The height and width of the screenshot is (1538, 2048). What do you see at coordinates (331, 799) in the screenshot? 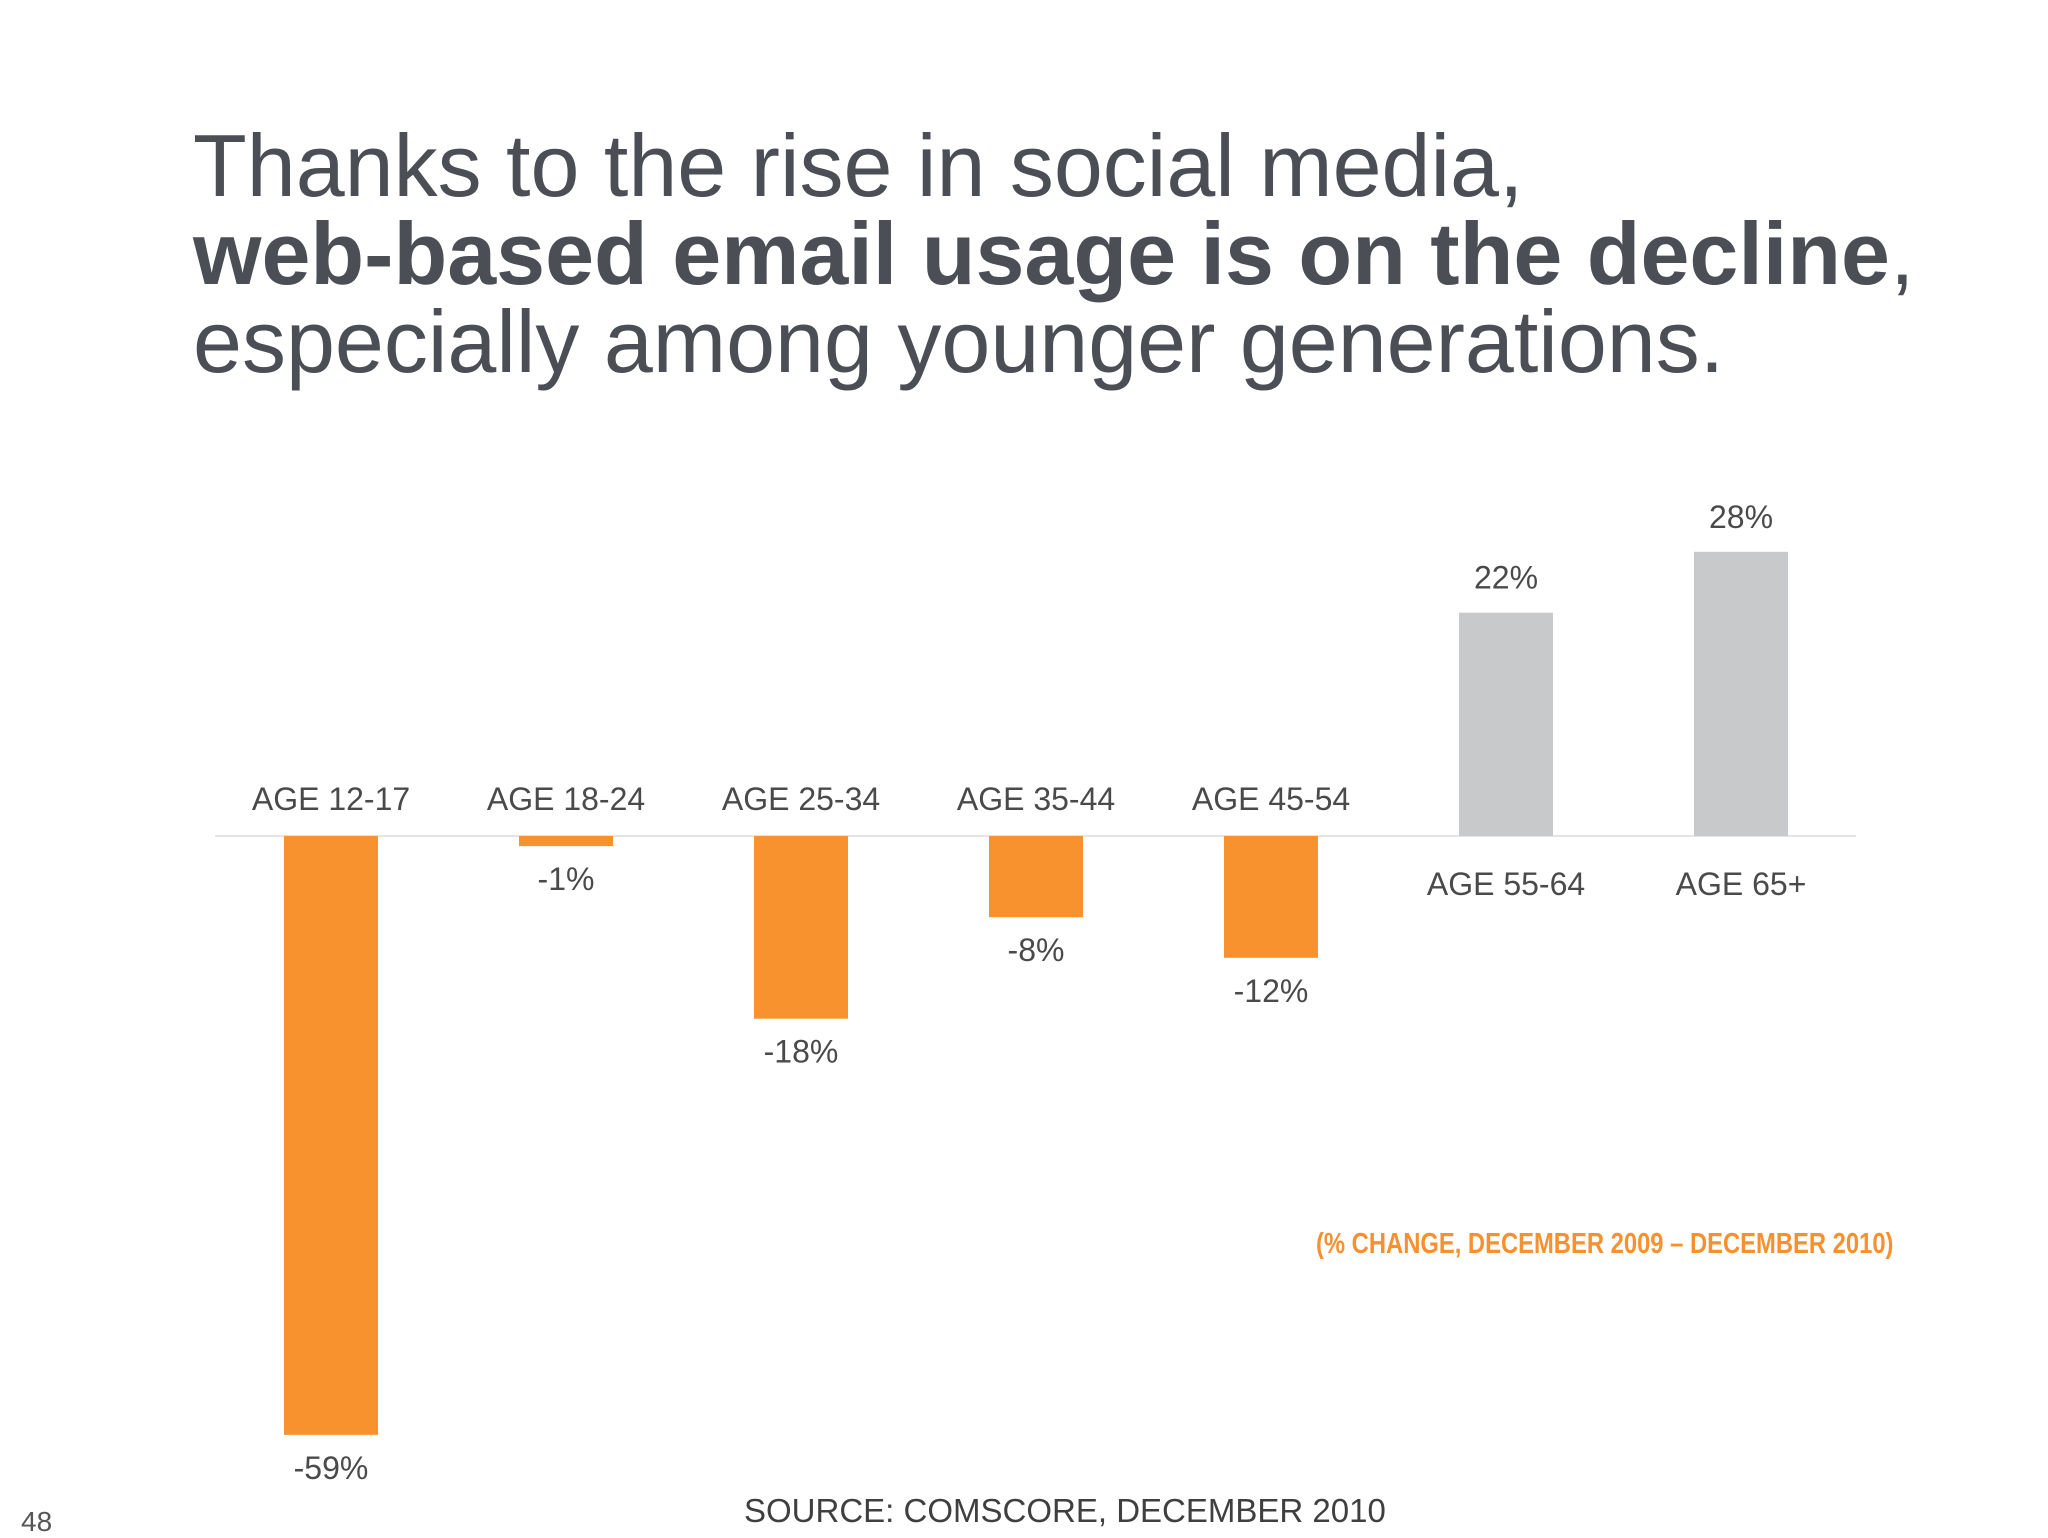
I see `category-label-1: AGE 12-17` at bounding box center [331, 799].